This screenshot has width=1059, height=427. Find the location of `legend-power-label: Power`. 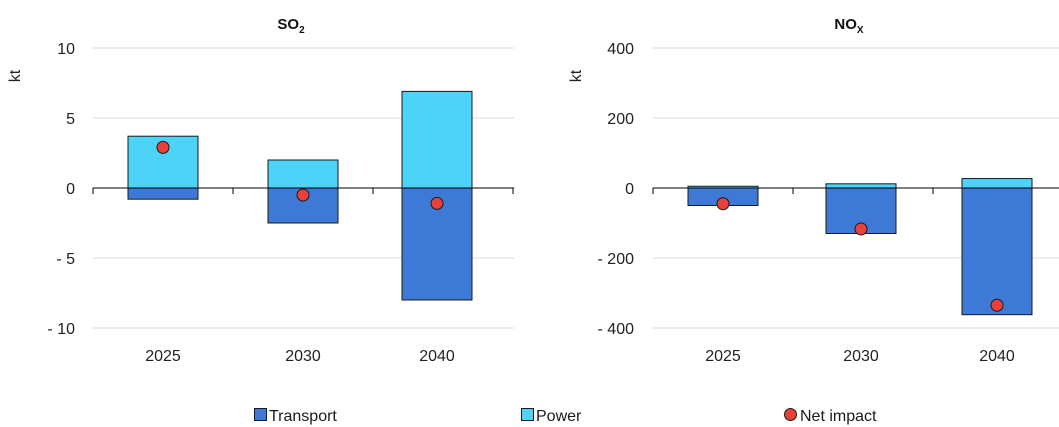

legend-power-label: Power is located at coordinates (559, 416).